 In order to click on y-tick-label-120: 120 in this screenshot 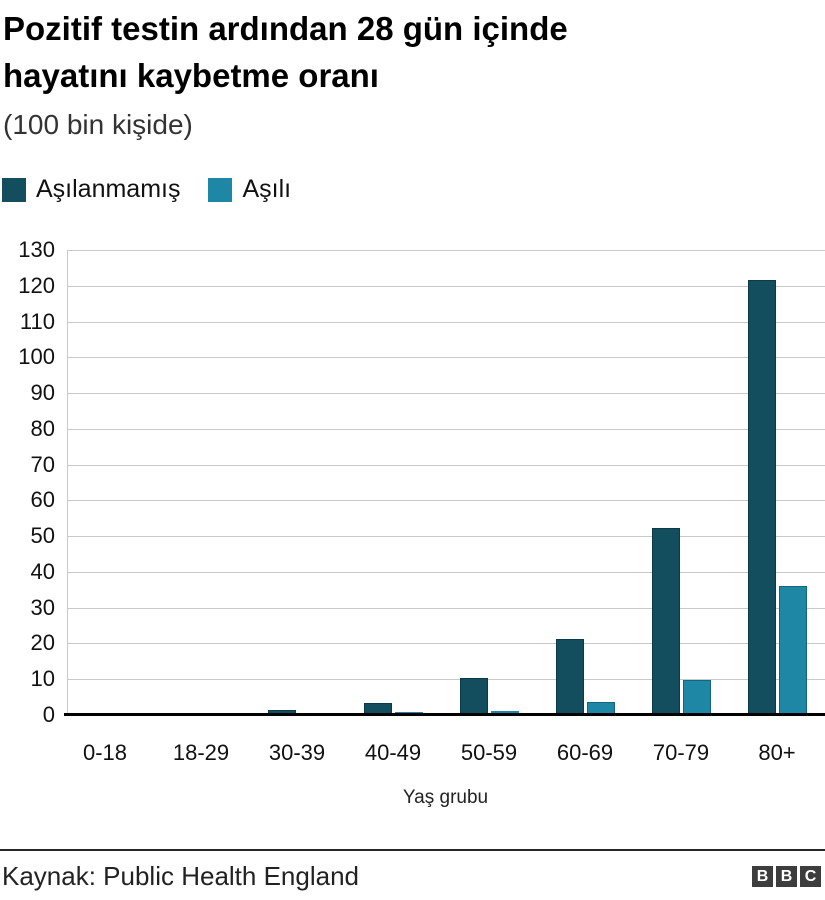, I will do `click(36, 285)`.